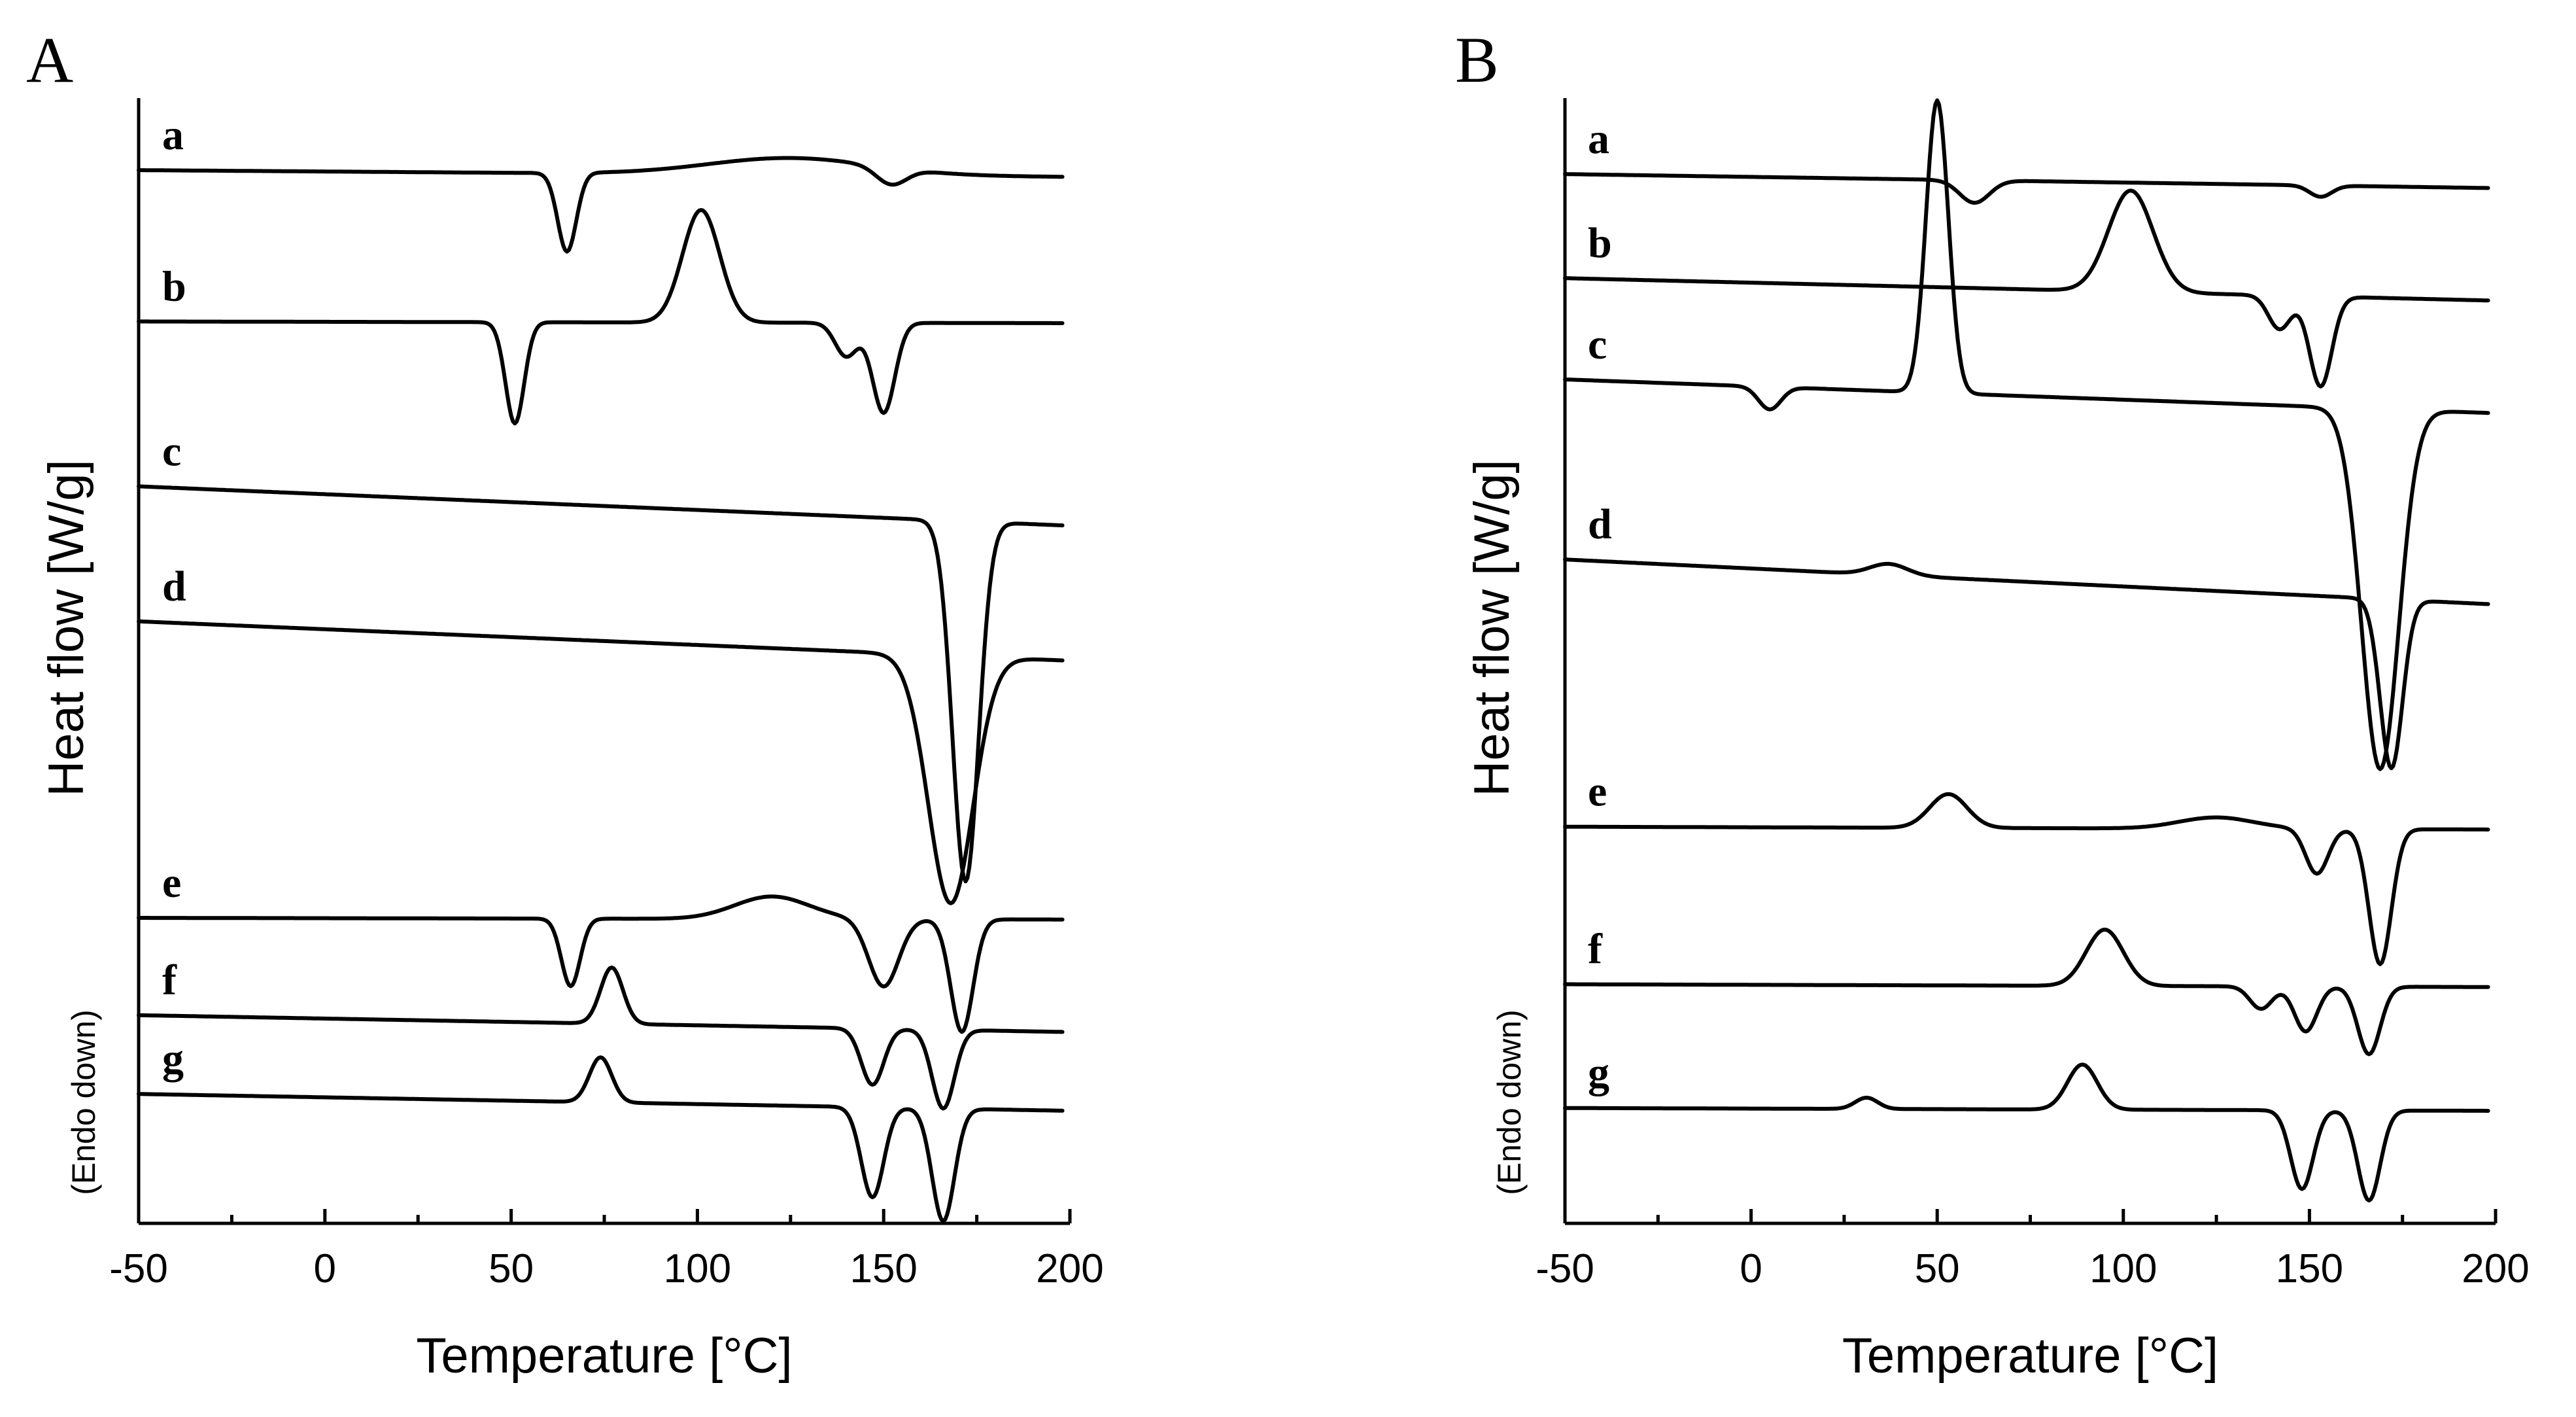 Image resolution: width=2576 pixels, height=1417 pixels. I want to click on curve-c, so click(601, 684).